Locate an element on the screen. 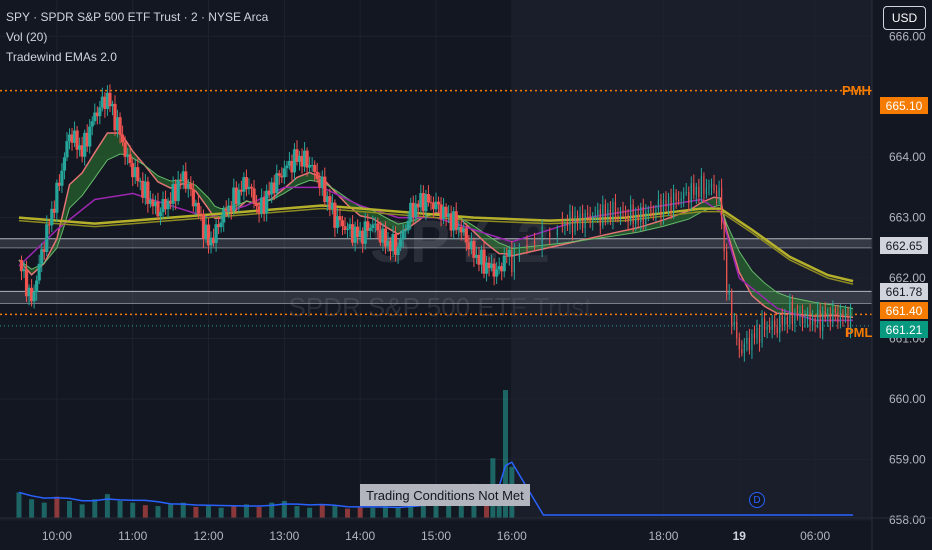 The height and width of the screenshot is (550, 932). time-tick-label: 12:00 is located at coordinates (209, 536).